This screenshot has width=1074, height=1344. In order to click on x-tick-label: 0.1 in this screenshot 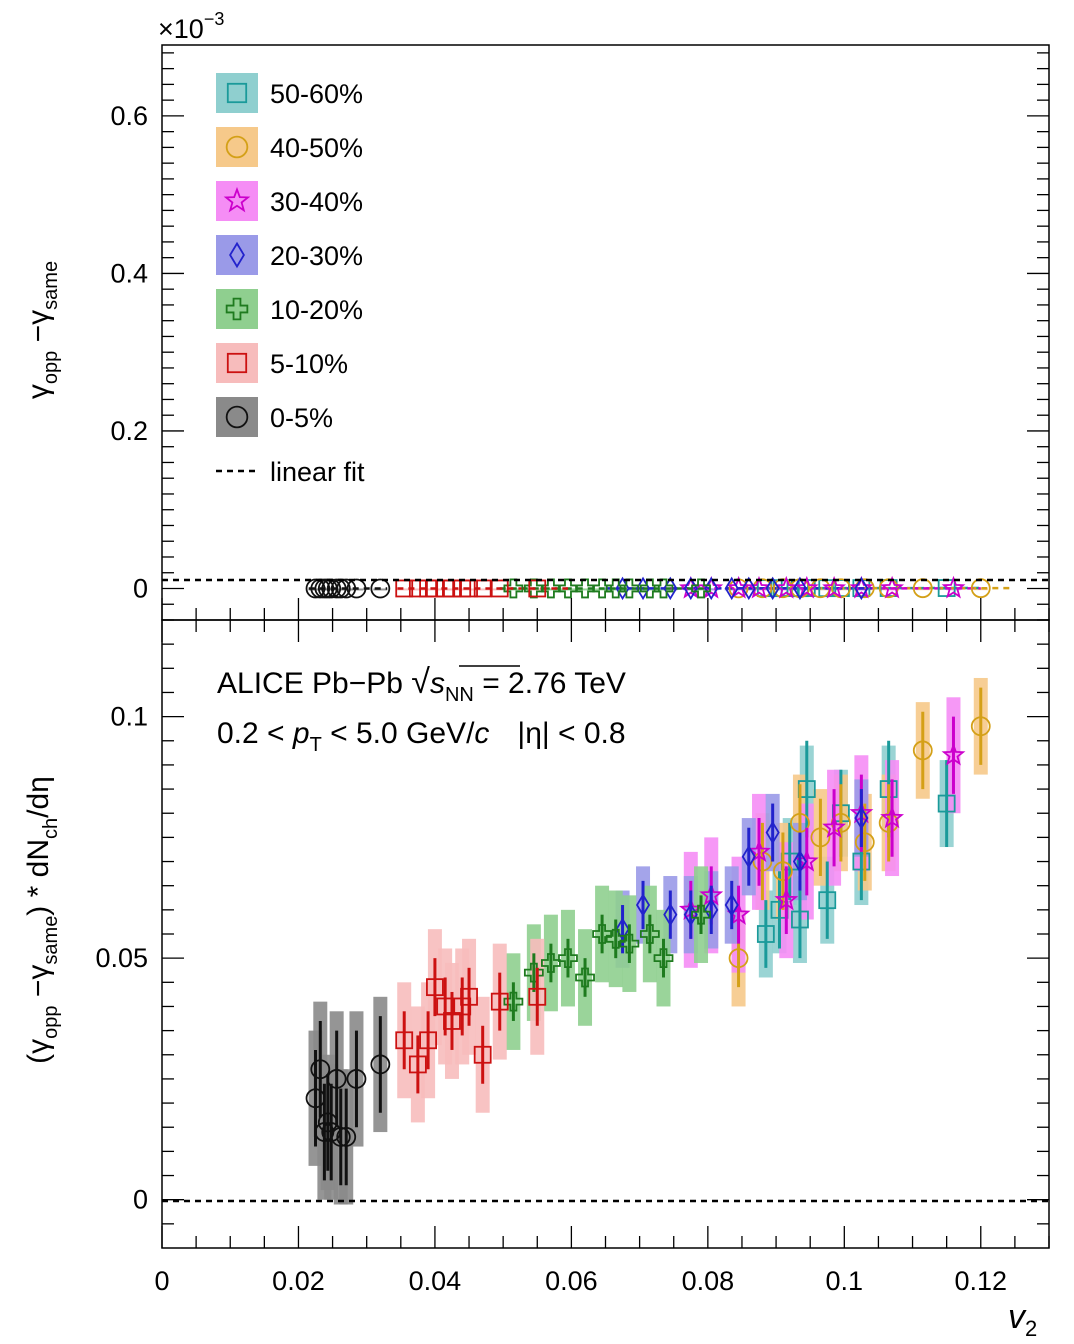, I will do `click(845, 1281)`.